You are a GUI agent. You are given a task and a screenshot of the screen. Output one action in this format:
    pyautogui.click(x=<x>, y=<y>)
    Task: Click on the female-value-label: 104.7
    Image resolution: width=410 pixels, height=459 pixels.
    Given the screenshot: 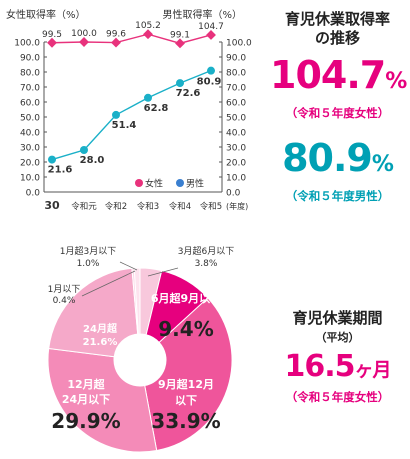 What is the action you would take?
    pyautogui.click(x=211, y=27)
    